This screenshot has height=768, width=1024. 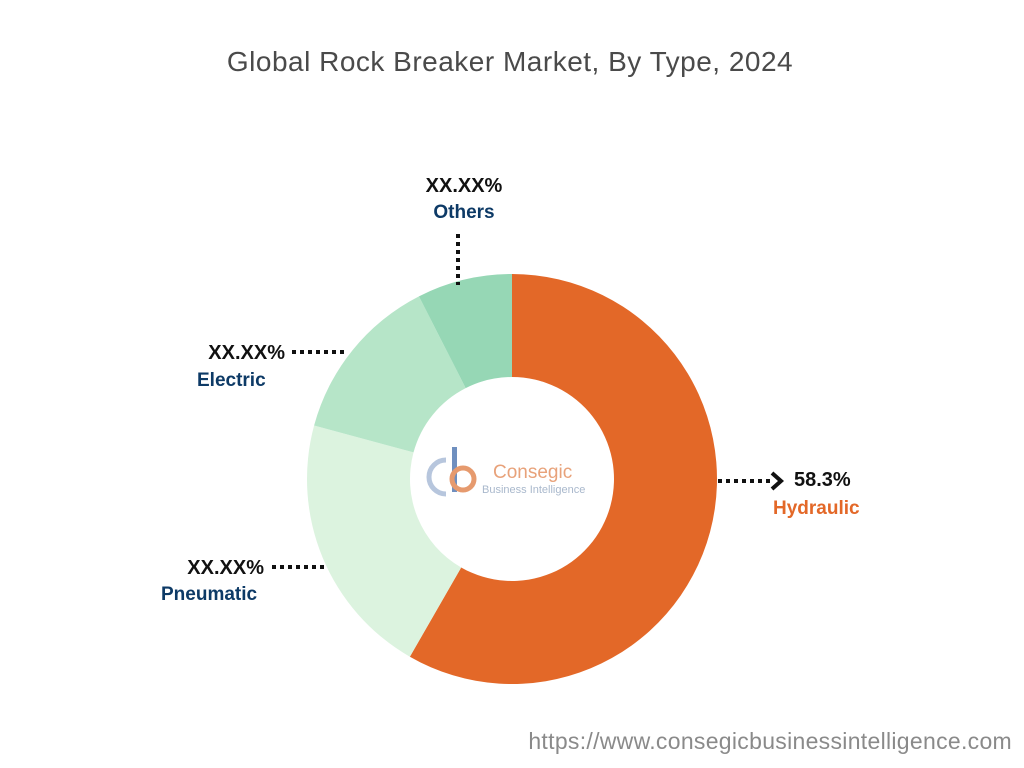 I want to click on brand-tagline: Business Intelligence, so click(x=533, y=490).